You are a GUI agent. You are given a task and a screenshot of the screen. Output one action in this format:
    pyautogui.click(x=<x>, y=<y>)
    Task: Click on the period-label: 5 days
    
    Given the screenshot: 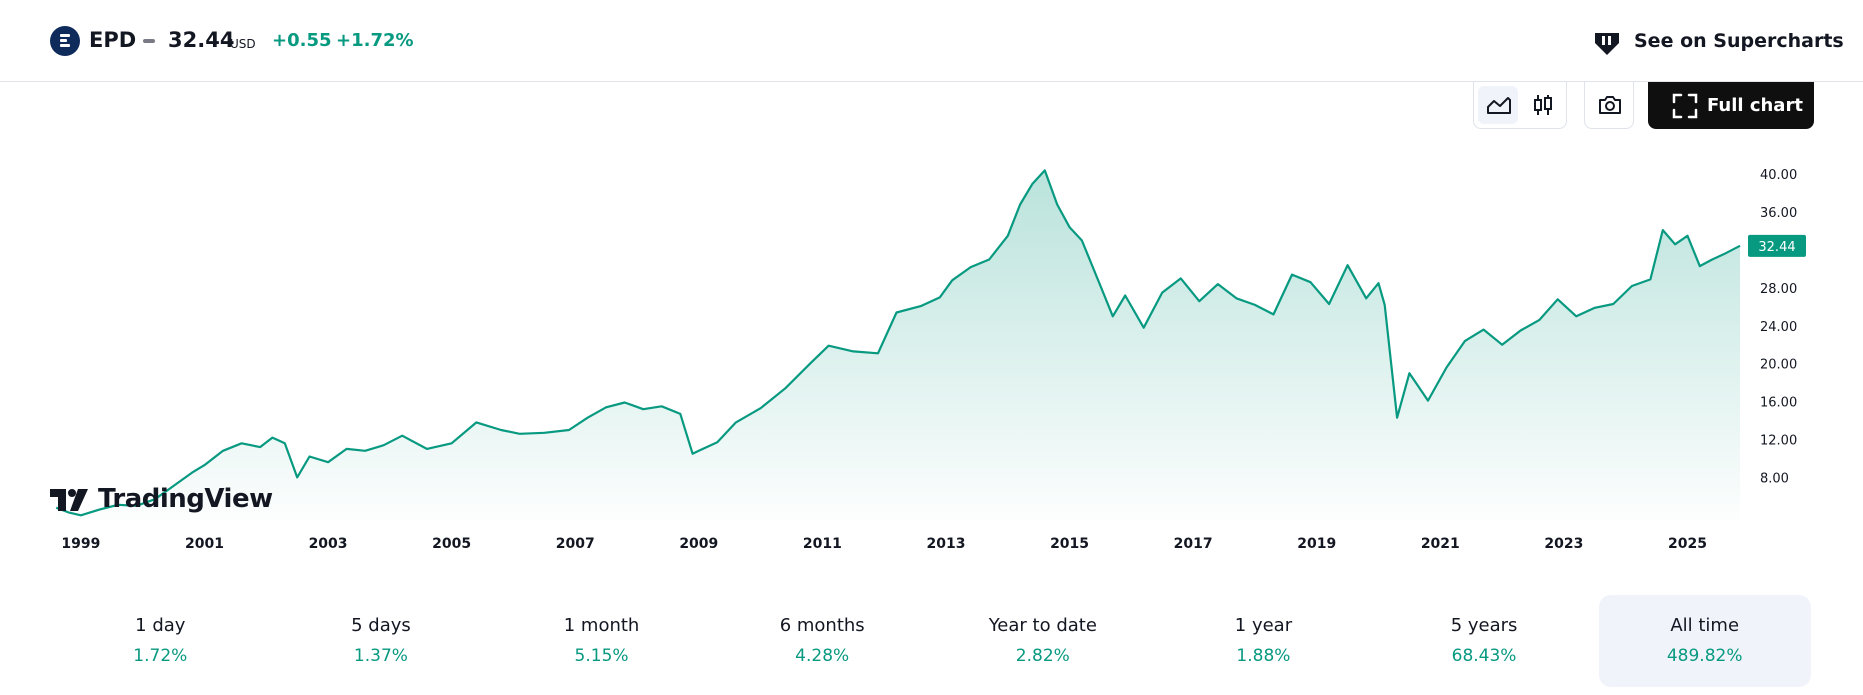 What is the action you would take?
    pyautogui.click(x=381, y=625)
    